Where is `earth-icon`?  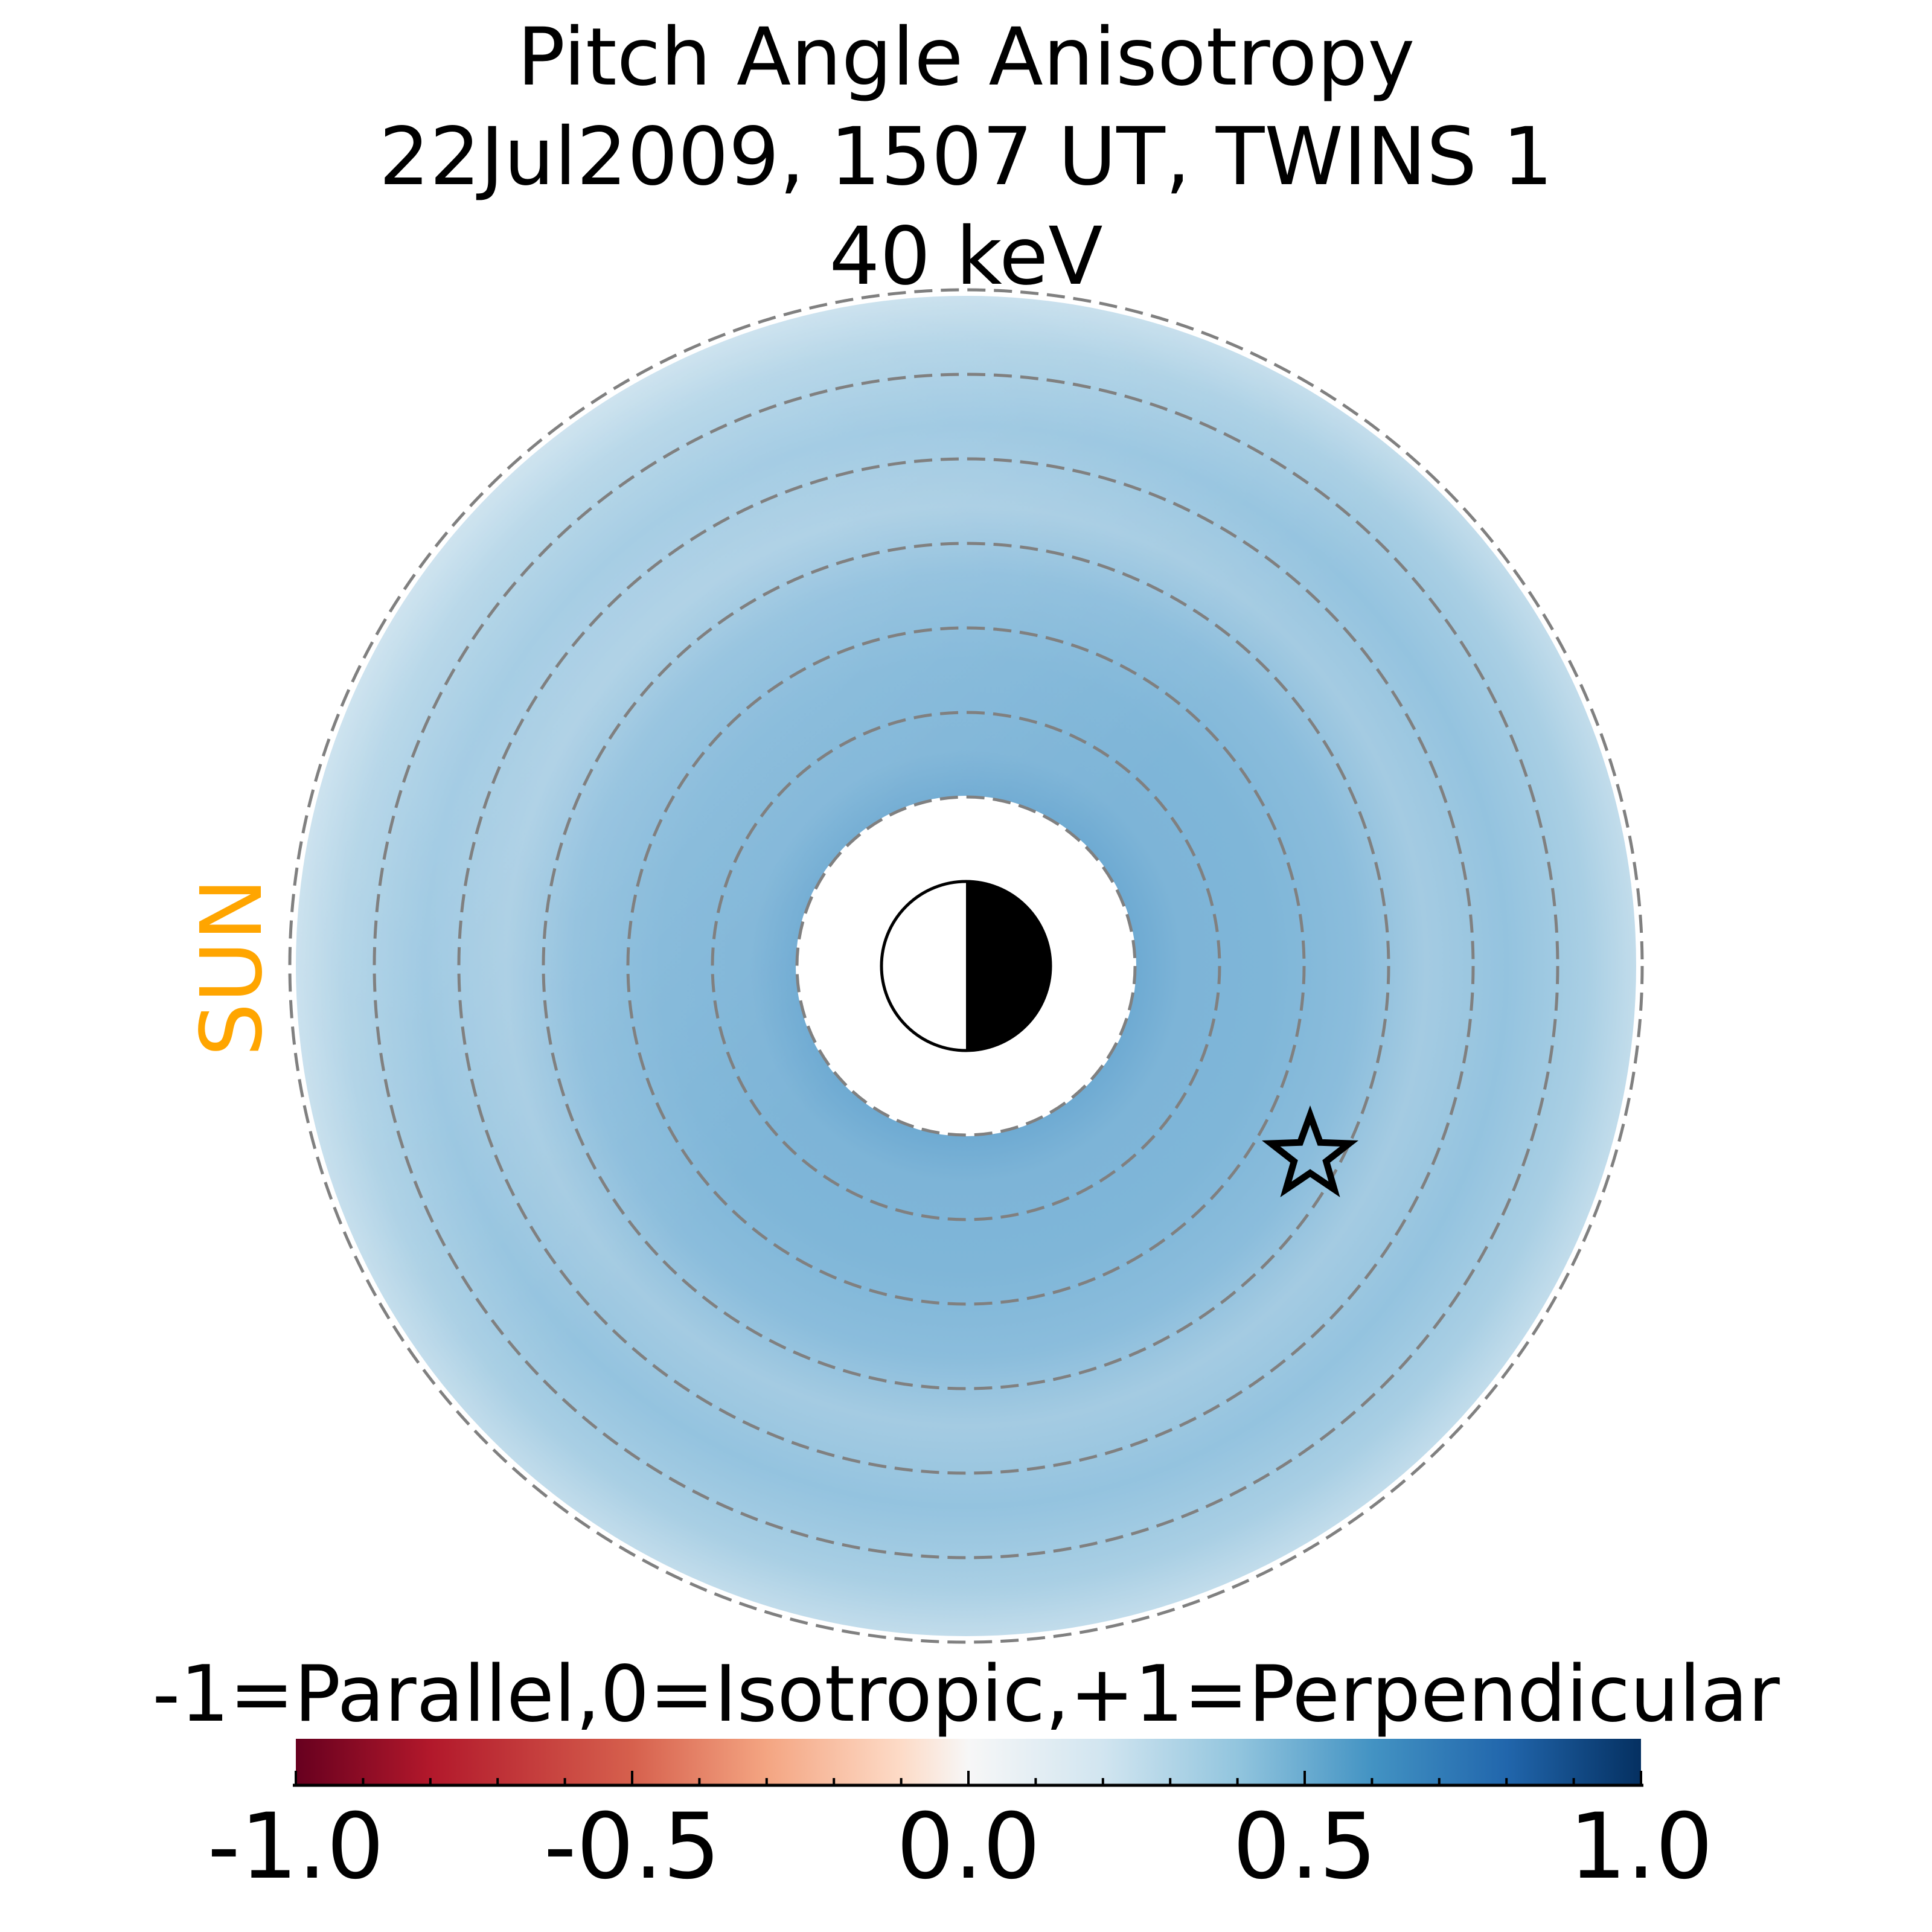
earth-icon is located at coordinates (966, 966).